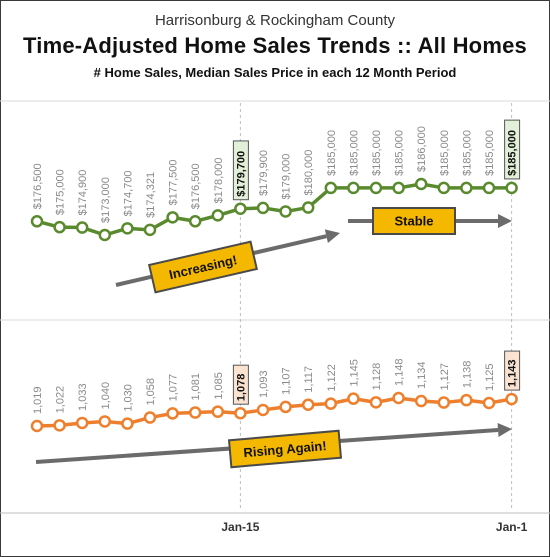 The image size is (550, 557). I want to click on price-data-label: $186,000, so click(422, 149).